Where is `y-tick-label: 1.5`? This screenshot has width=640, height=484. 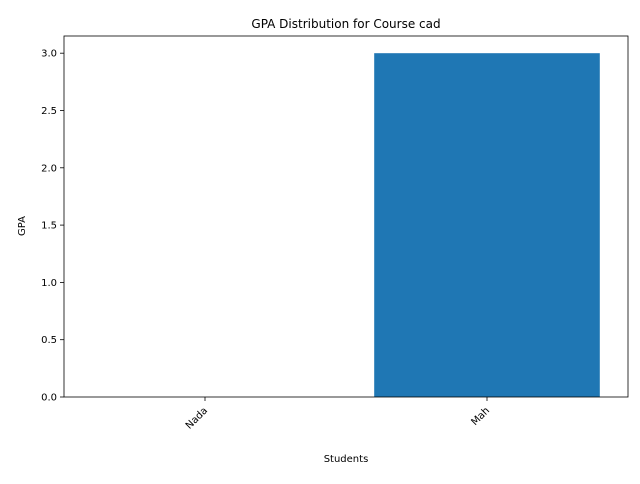
y-tick-label: 1.5 is located at coordinates (49, 226).